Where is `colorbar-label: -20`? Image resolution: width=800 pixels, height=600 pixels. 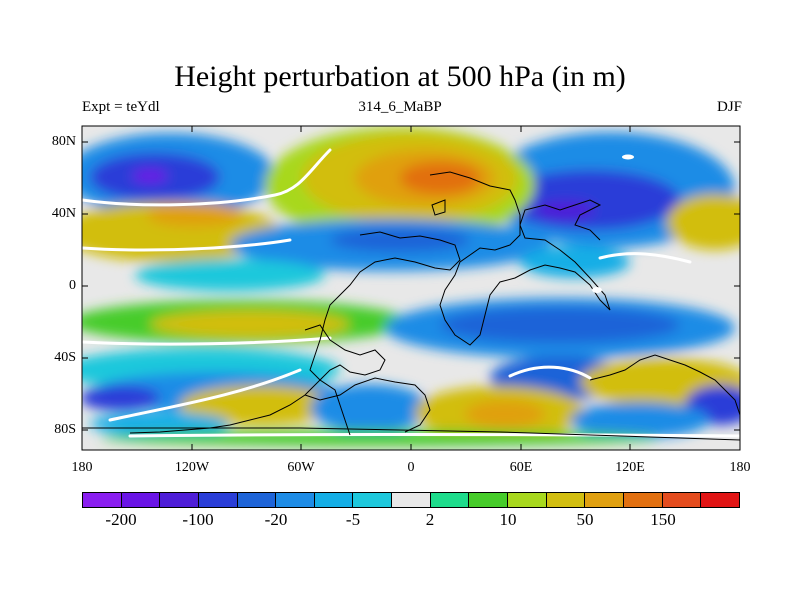
colorbar-label: -20 is located at coordinates (276, 519).